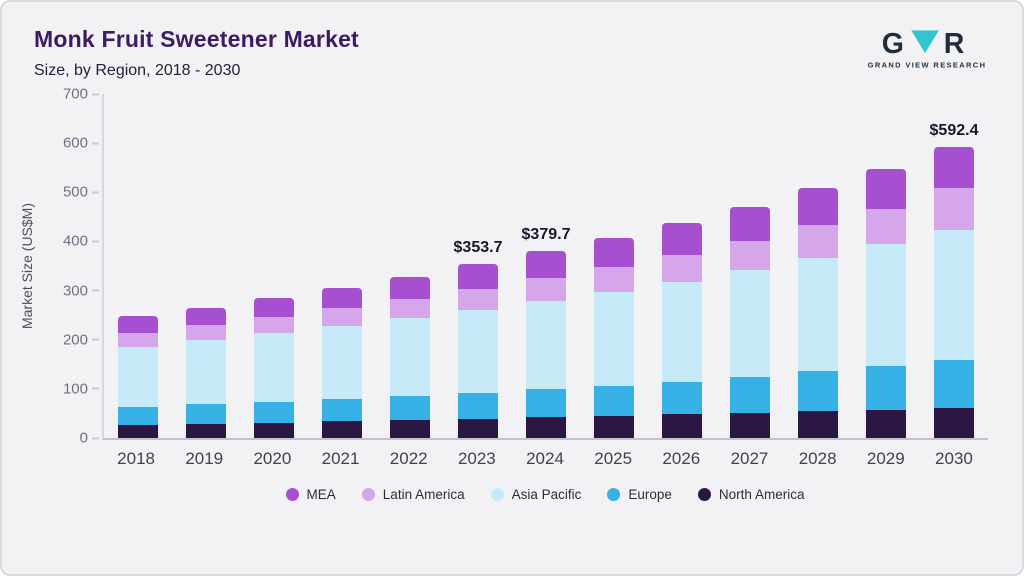 This screenshot has width=1024, height=576. I want to click on legend-label: Latin America, so click(423, 494).